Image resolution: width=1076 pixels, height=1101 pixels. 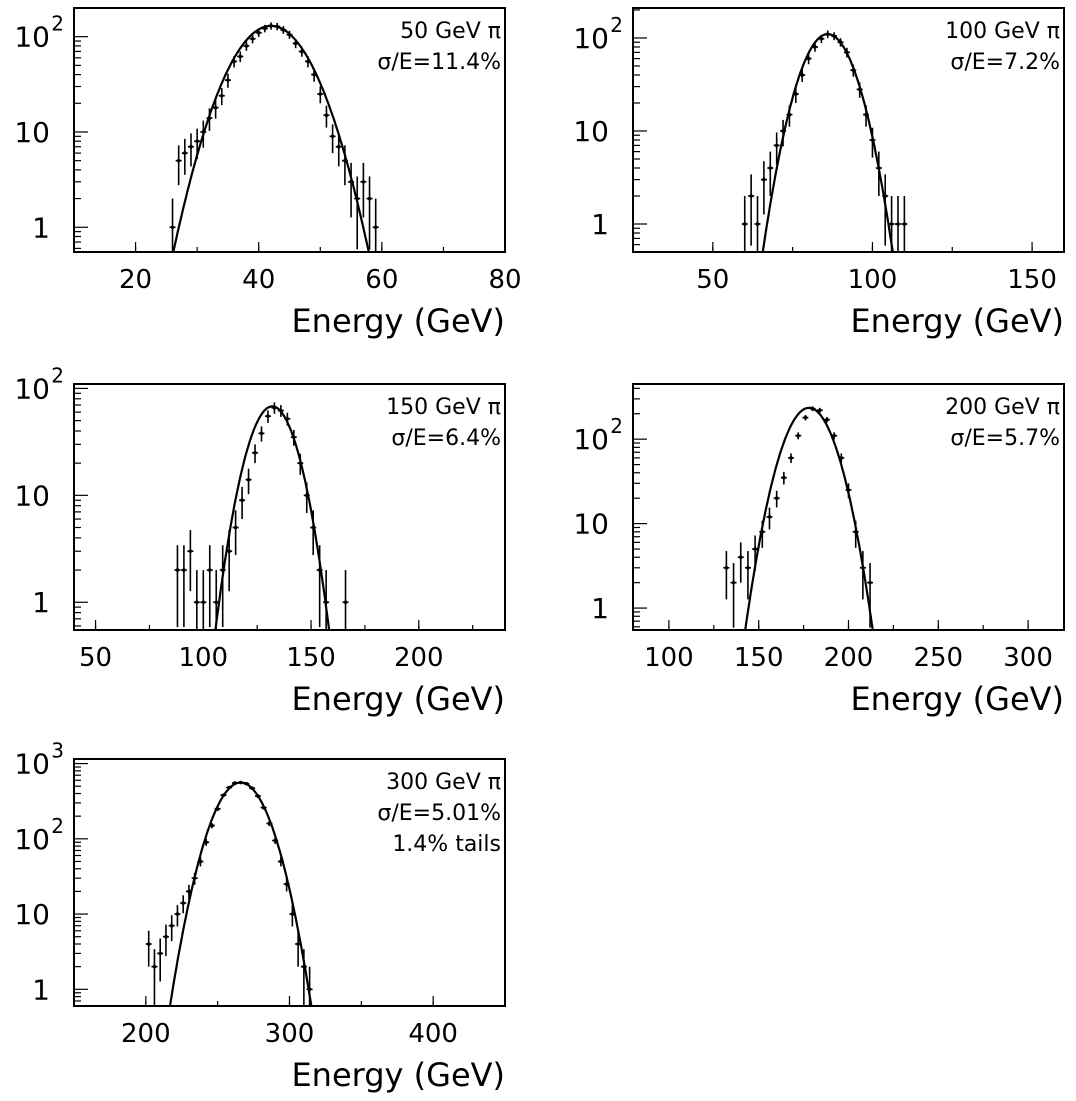 What do you see at coordinates (1002, 31) in the screenshot?
I see `annotation: 100 GeV π` at bounding box center [1002, 31].